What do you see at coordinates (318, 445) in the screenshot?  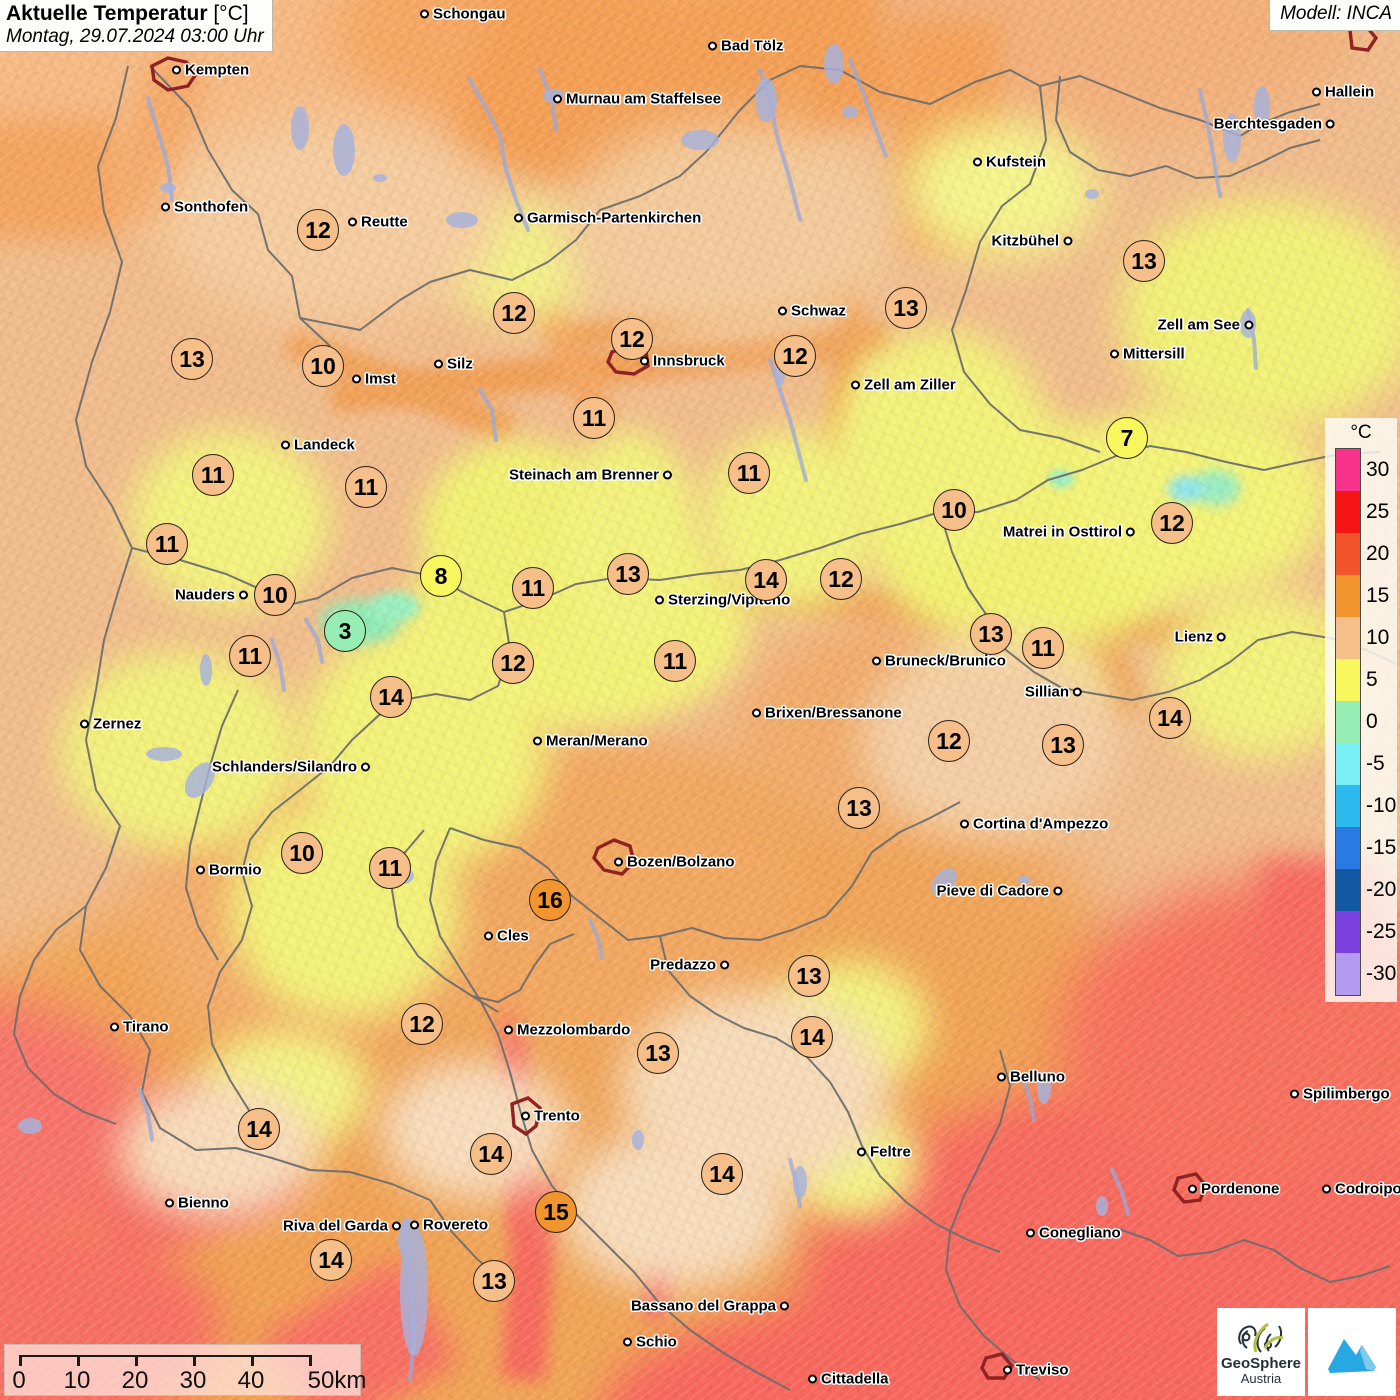 I see `city-marker: Landeck` at bounding box center [318, 445].